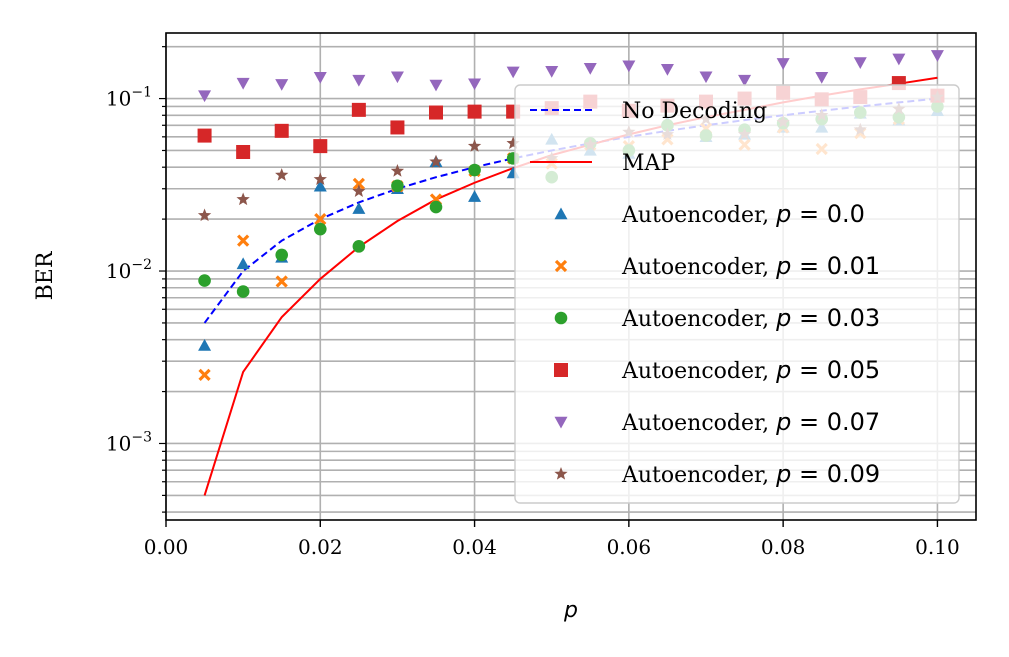  Describe the element at coordinates (937, 547) in the screenshot. I see `x-tick-label: 0.10` at that location.